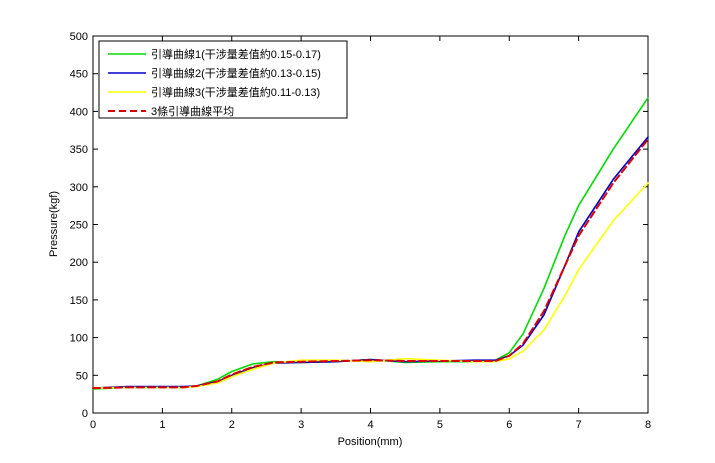 The width and height of the screenshot is (715, 463). I want to click on y-tick-label: 450, so click(79, 75).